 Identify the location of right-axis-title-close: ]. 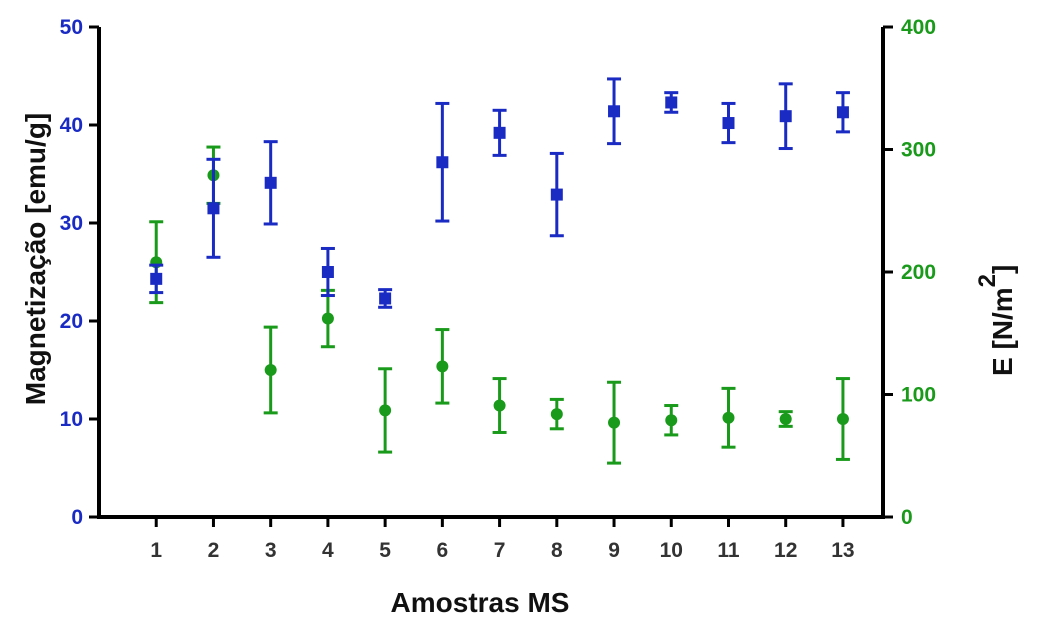
(1002, 269).